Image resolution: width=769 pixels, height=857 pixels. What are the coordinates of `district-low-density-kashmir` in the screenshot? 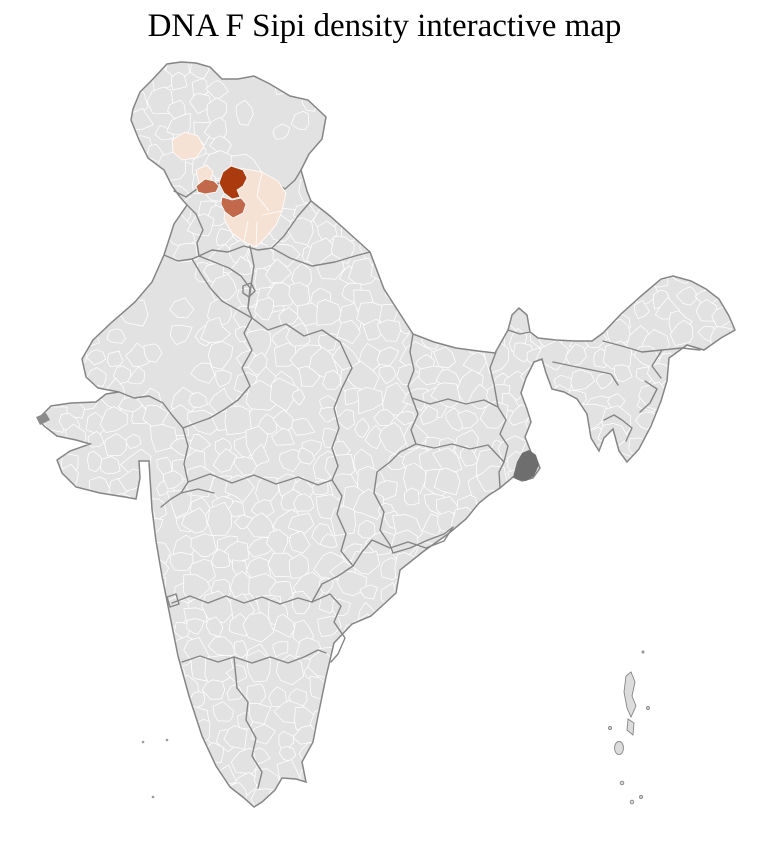 It's located at (188, 146).